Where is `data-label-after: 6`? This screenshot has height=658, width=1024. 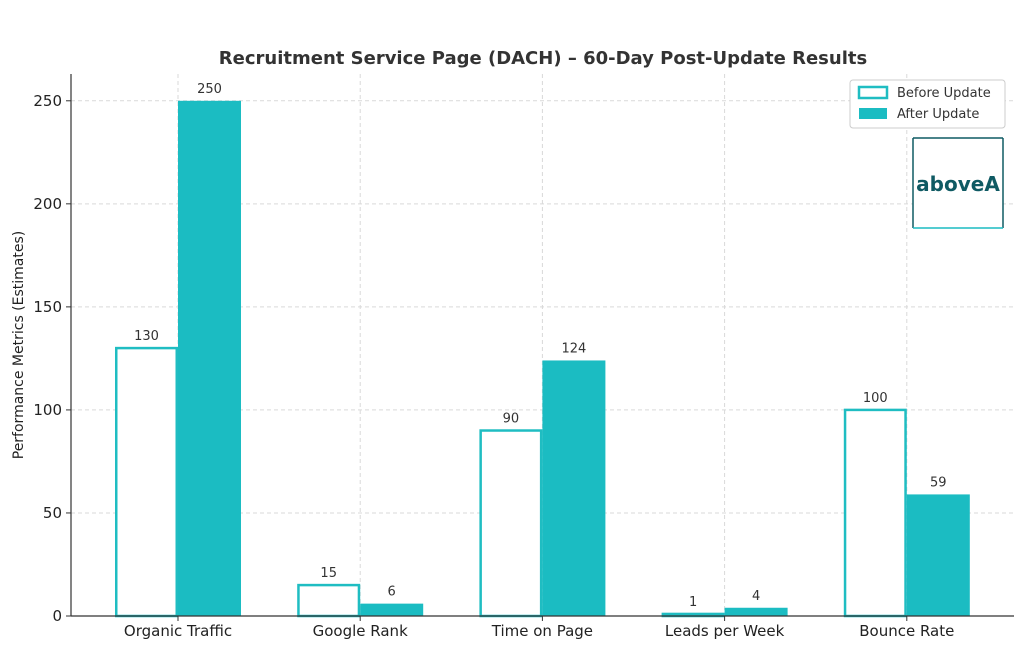 data-label-after: 6 is located at coordinates (392, 592).